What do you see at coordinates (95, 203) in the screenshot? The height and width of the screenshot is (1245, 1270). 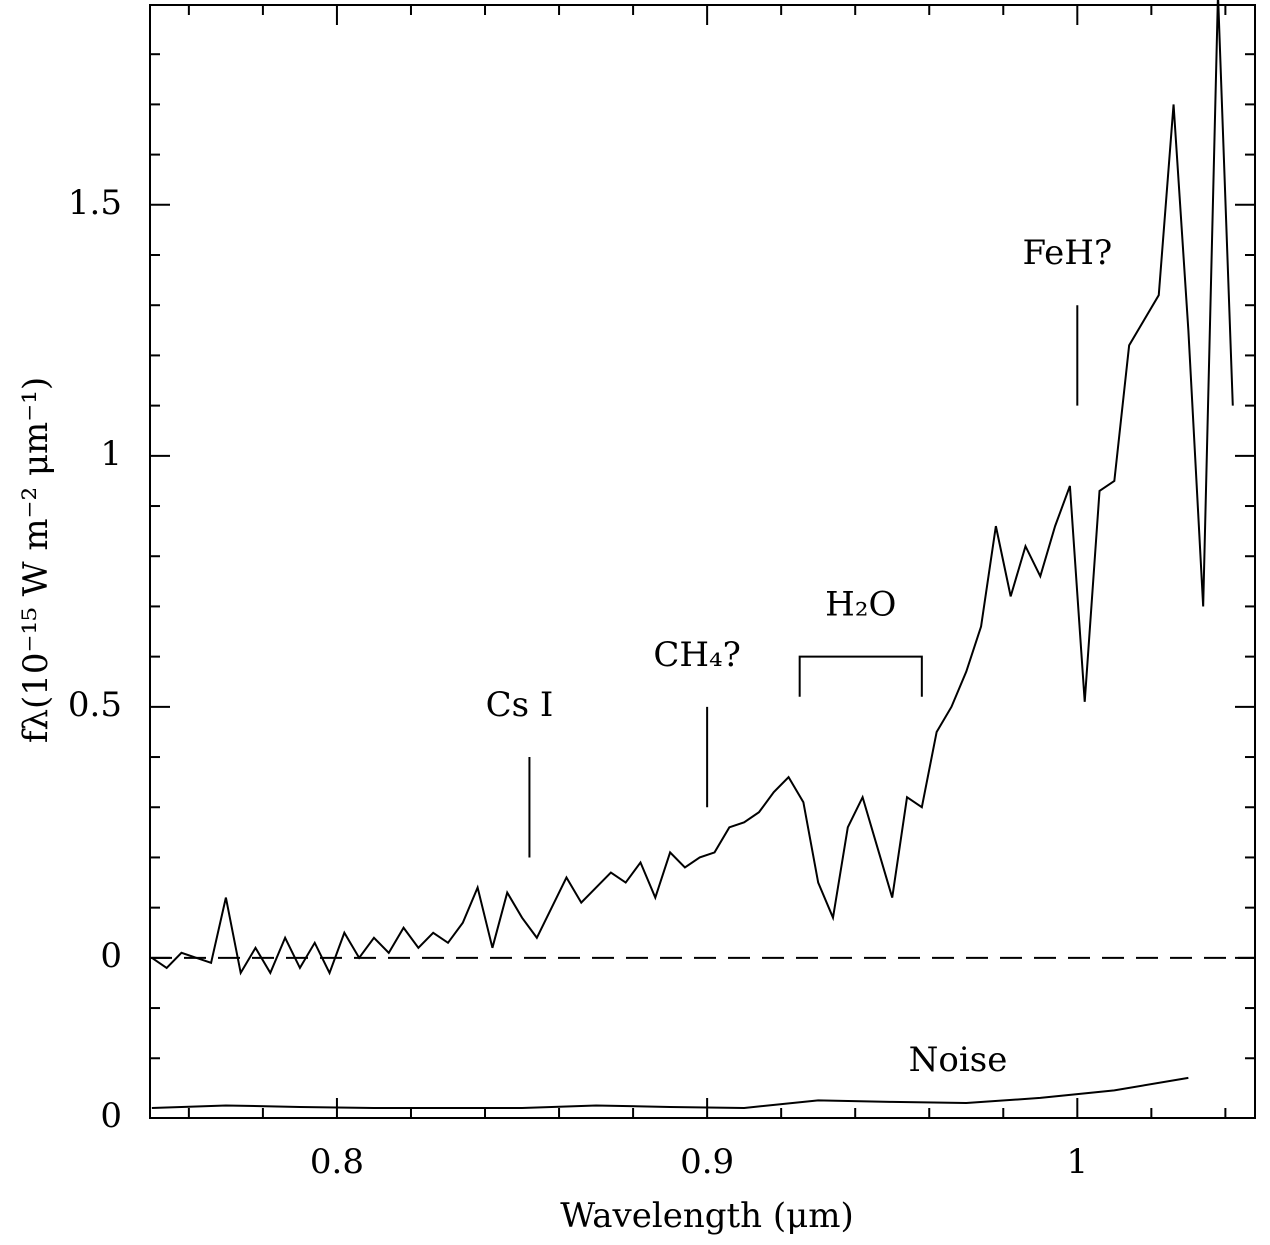 I see `y-tick-label: 1.5` at bounding box center [95, 203].